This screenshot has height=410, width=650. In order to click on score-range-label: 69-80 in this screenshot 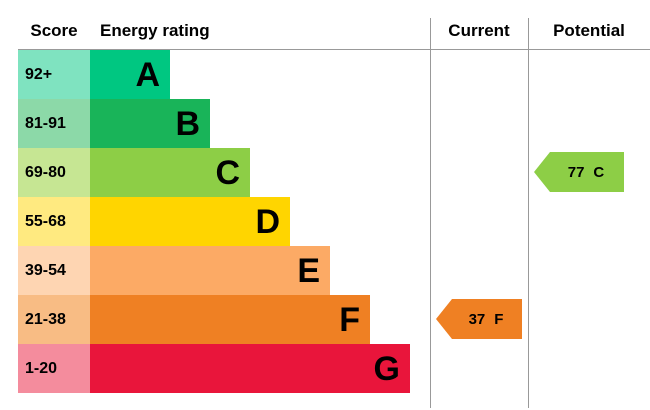, I will do `click(54, 172)`.